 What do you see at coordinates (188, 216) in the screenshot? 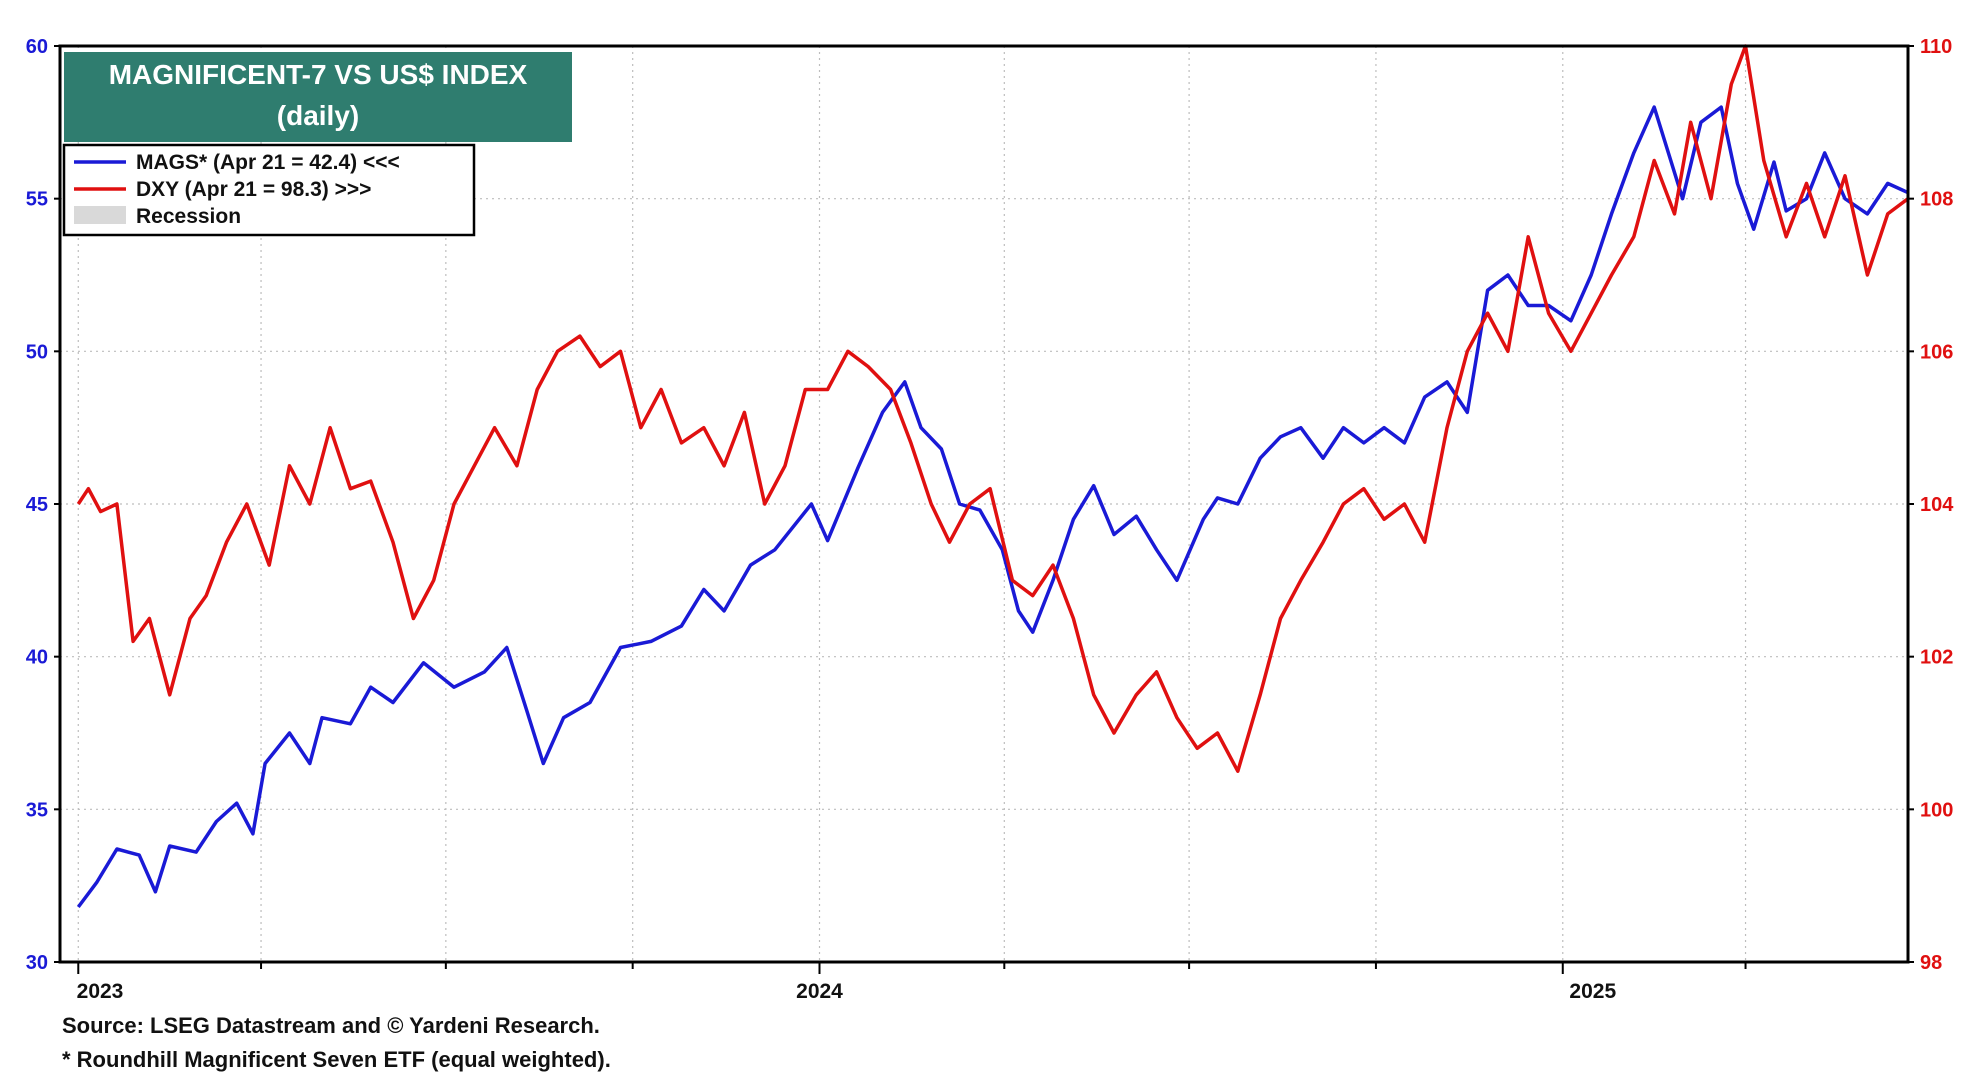
I see `legend-label-recession: Recession` at bounding box center [188, 216].